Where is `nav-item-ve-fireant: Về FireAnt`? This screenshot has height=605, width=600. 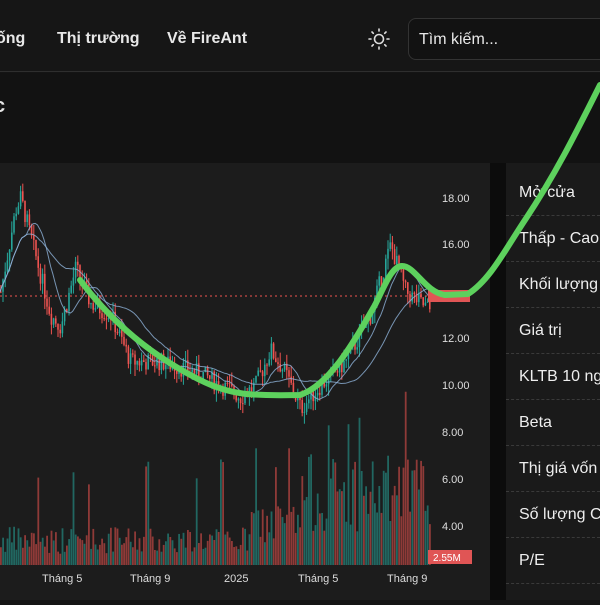
nav-item-ve-fireant: Về FireAnt is located at coordinates (207, 38).